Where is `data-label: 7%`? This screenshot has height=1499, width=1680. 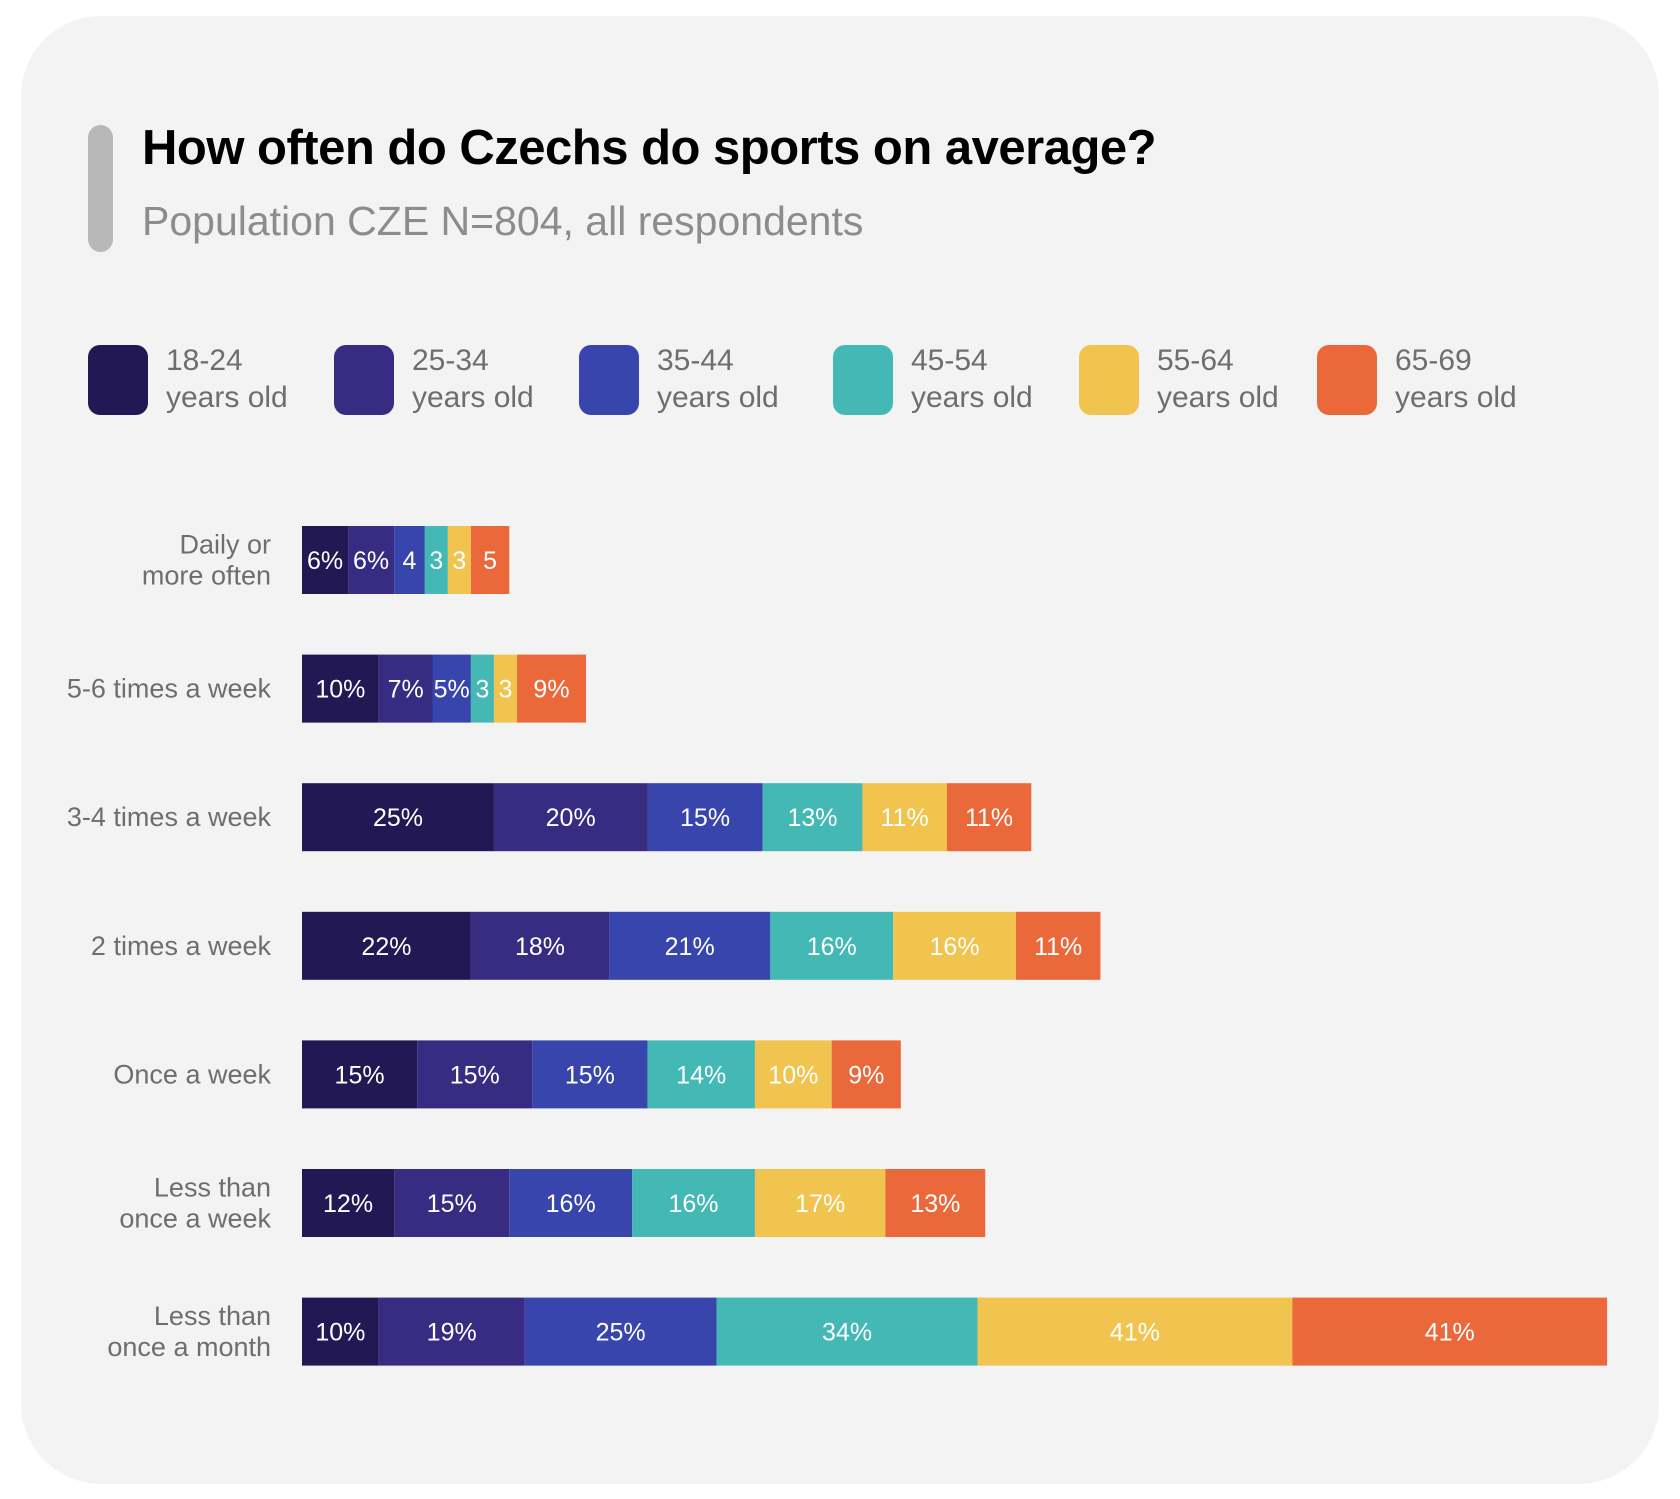 data-label: 7% is located at coordinates (406, 690).